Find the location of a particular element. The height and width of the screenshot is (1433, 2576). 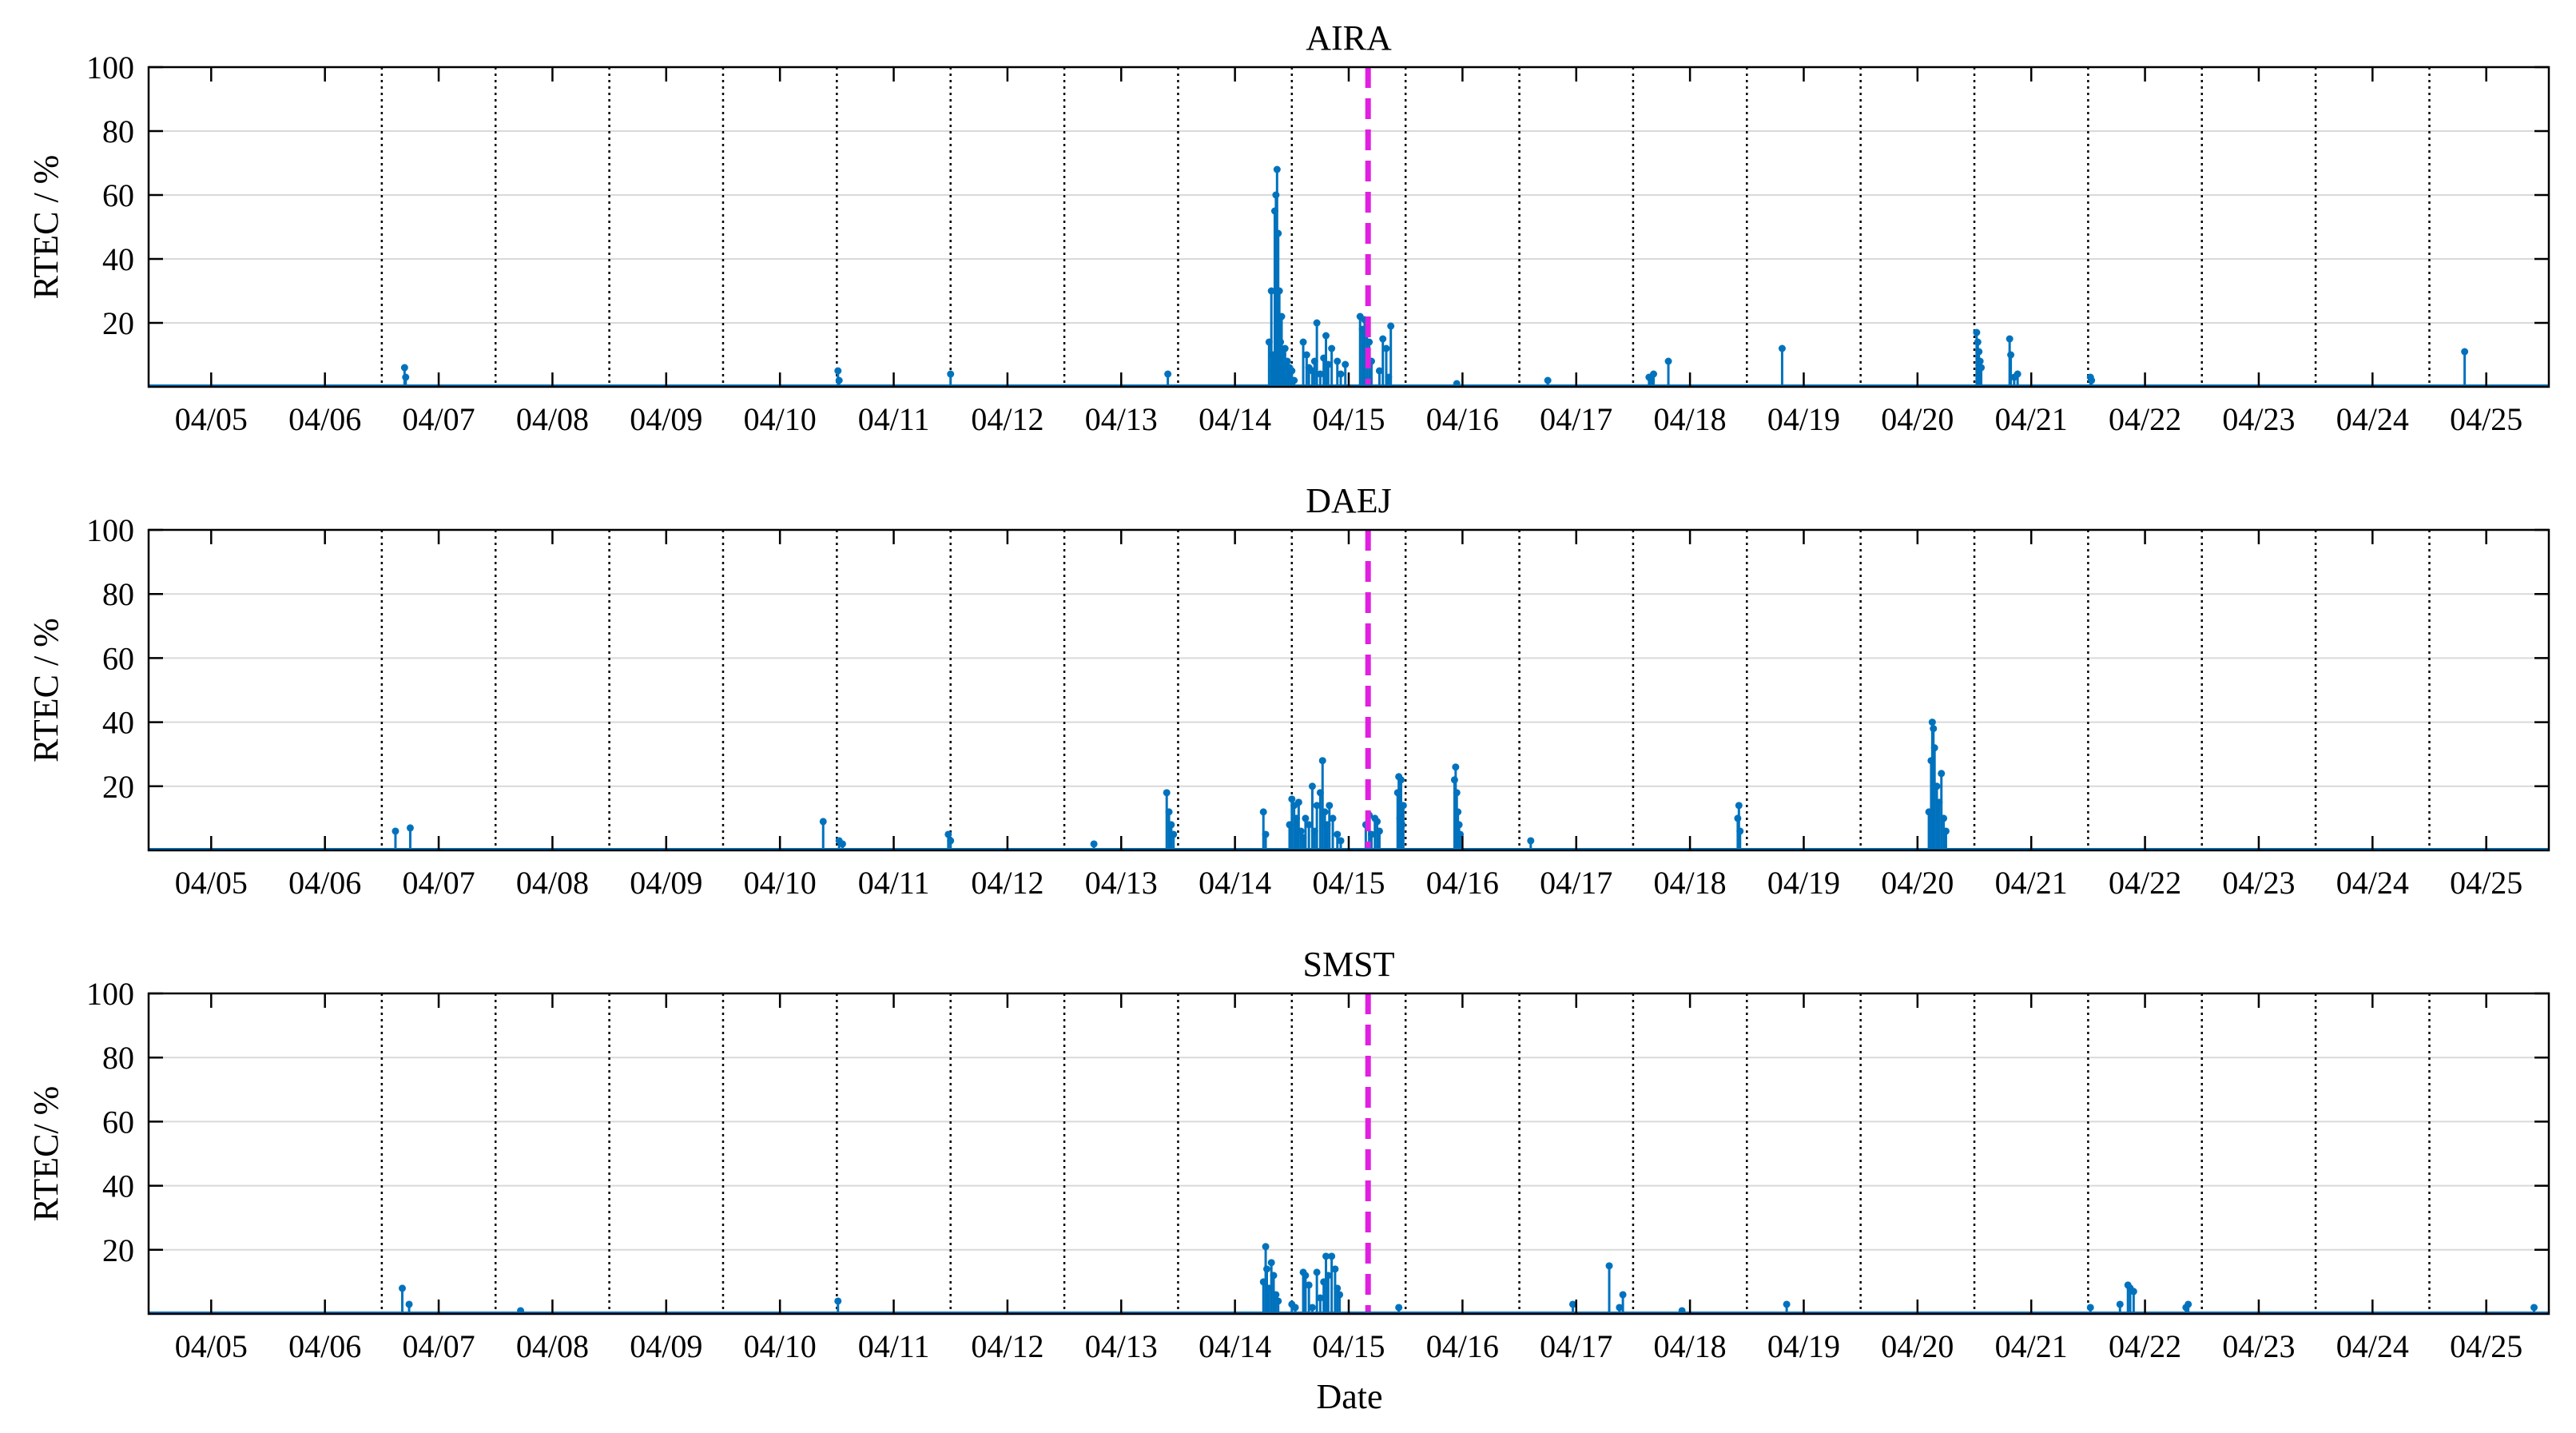

x-tick-label: 04/20 is located at coordinates (1917, 419).